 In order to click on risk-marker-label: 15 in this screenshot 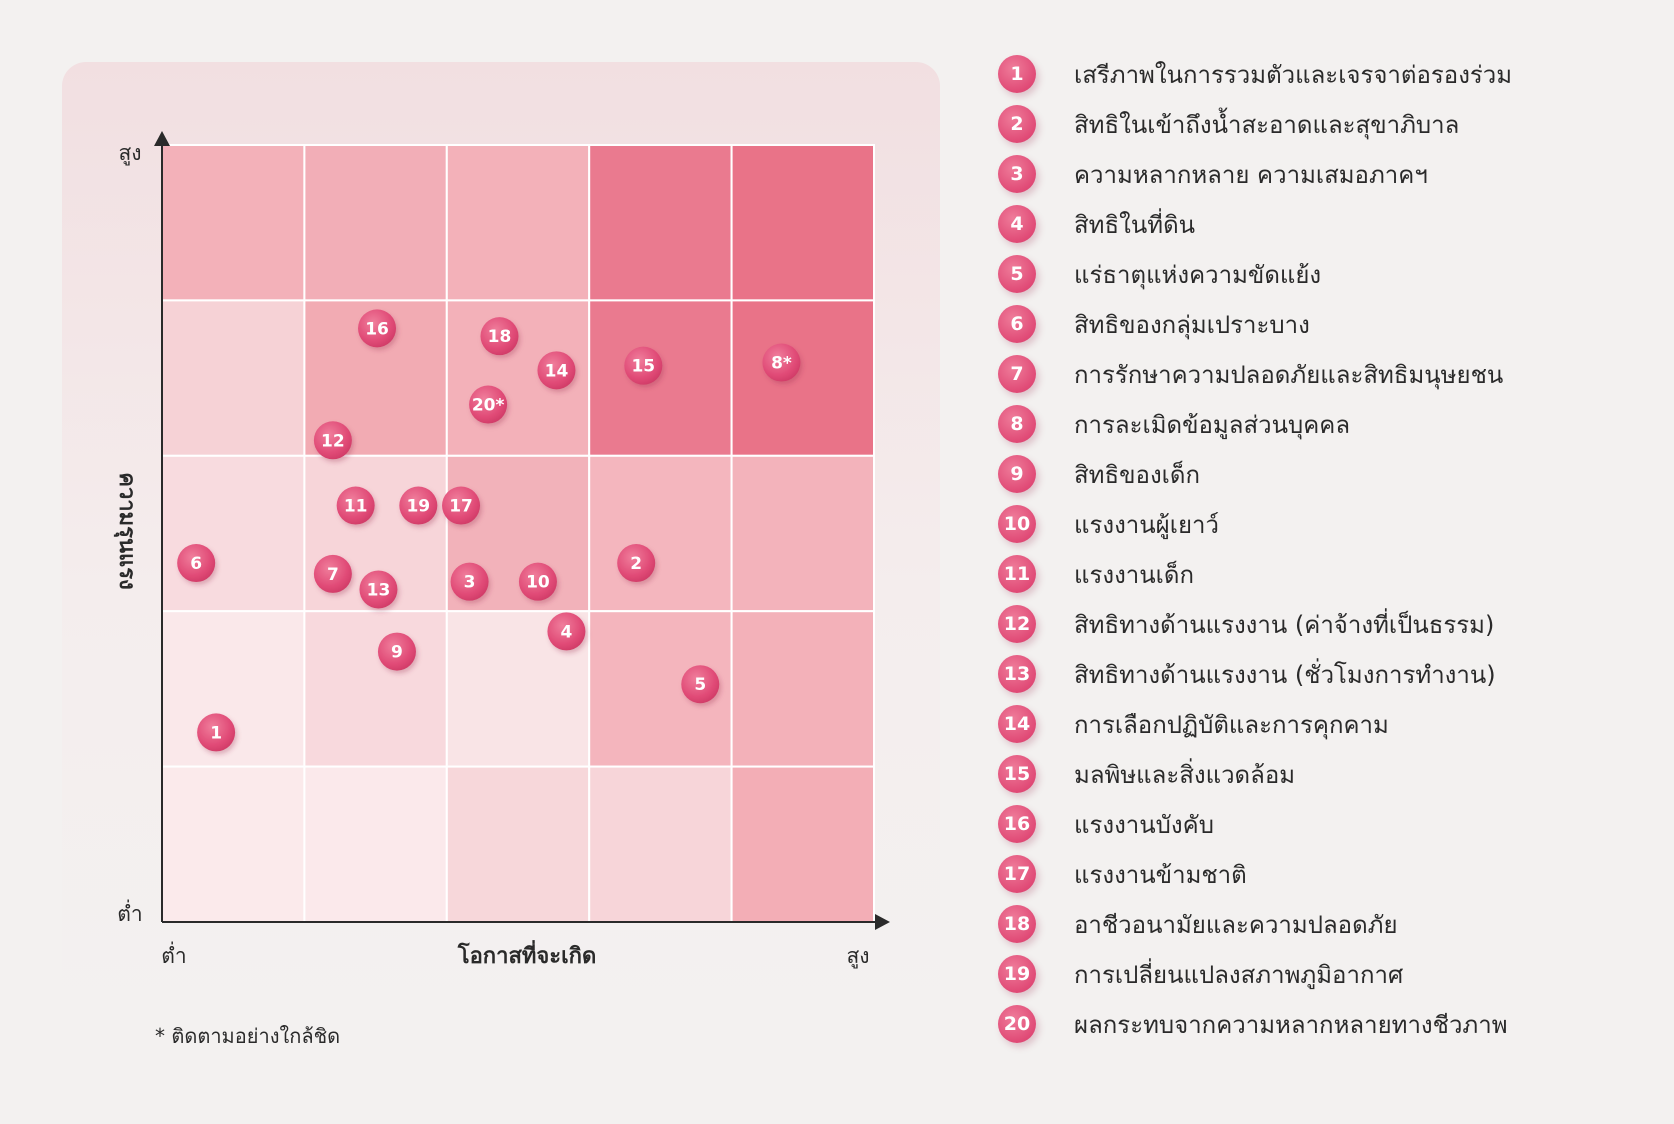, I will do `click(643, 367)`.